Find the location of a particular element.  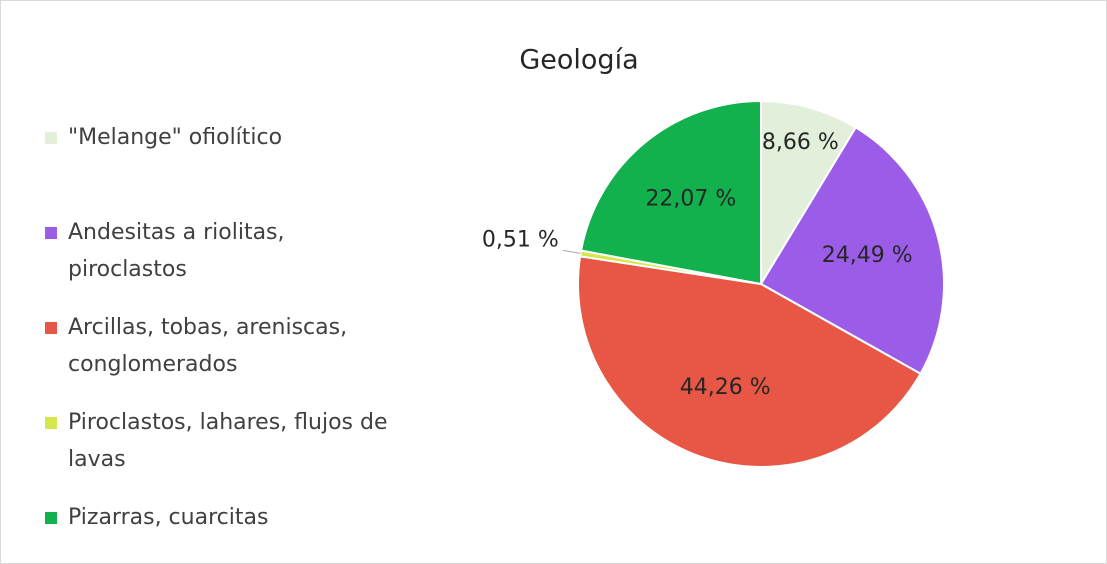

data-label: 24,49 % is located at coordinates (867, 255).